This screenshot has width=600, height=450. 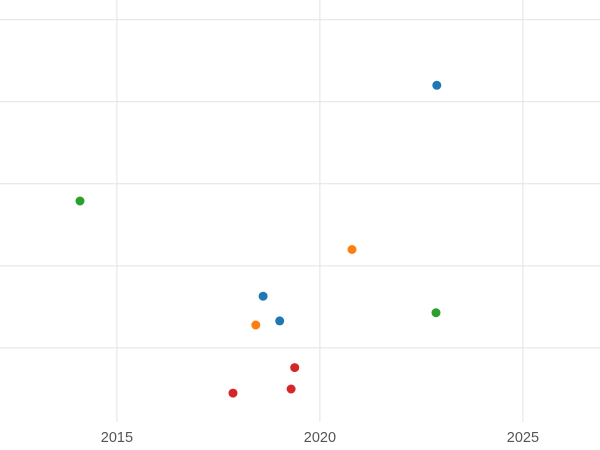 I want to click on x-tick-label: 2020, so click(x=320, y=438).